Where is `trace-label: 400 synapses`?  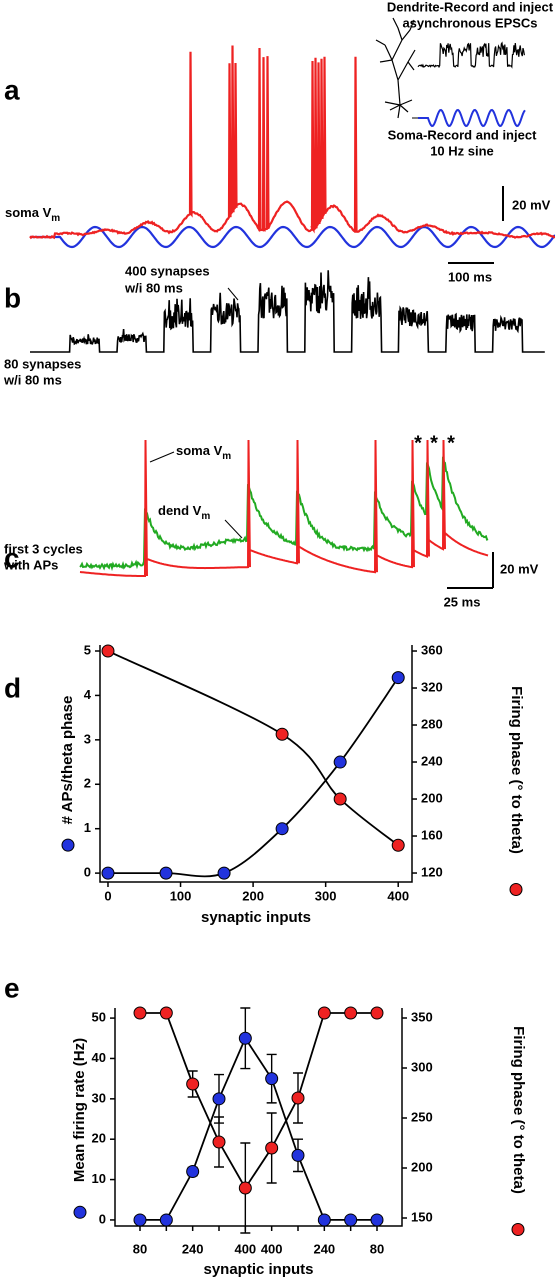
trace-label: 400 synapses is located at coordinates (167, 270).